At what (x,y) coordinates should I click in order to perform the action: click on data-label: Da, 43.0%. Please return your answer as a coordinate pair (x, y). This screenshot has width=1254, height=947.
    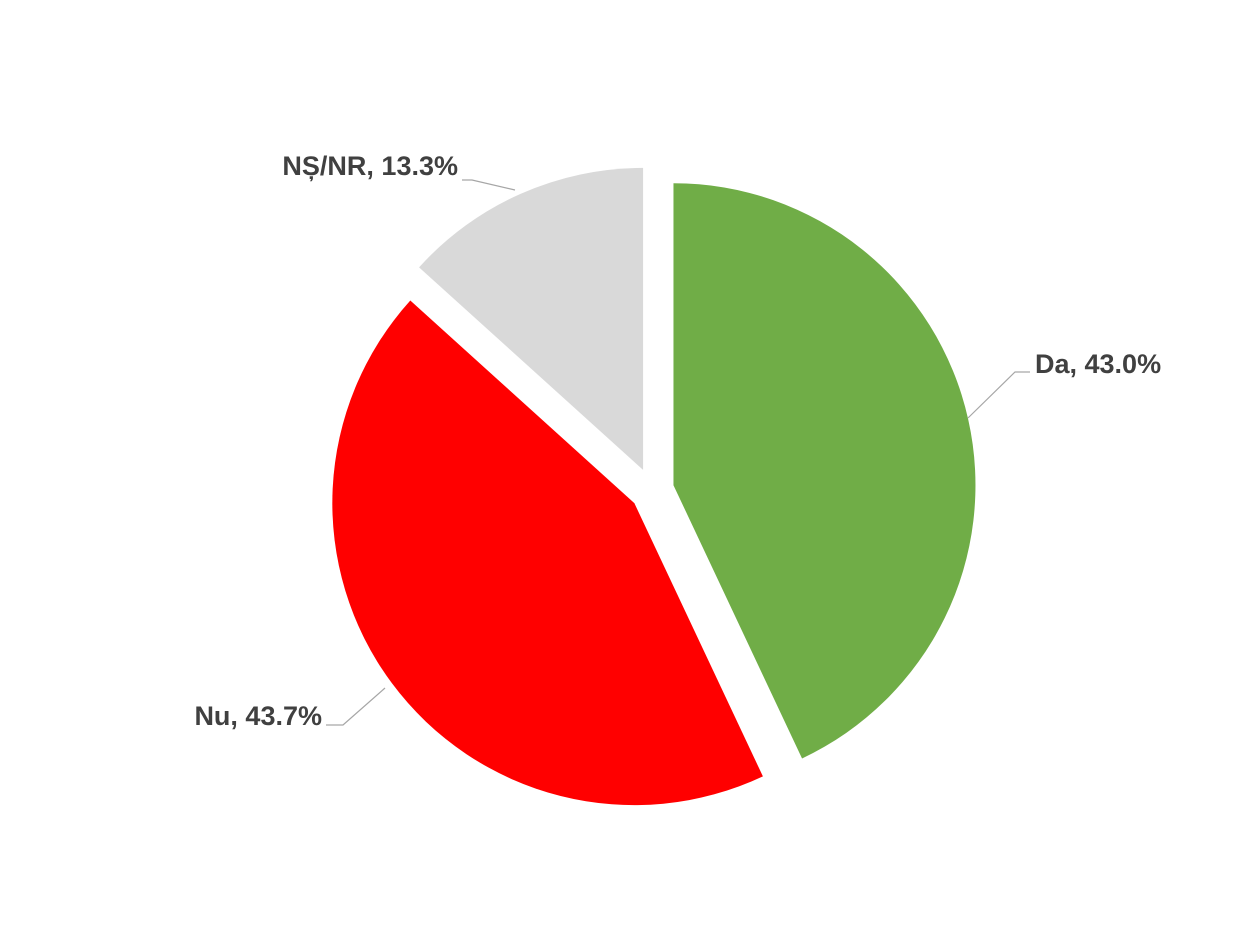
    Looking at the image, I should click on (1098, 364).